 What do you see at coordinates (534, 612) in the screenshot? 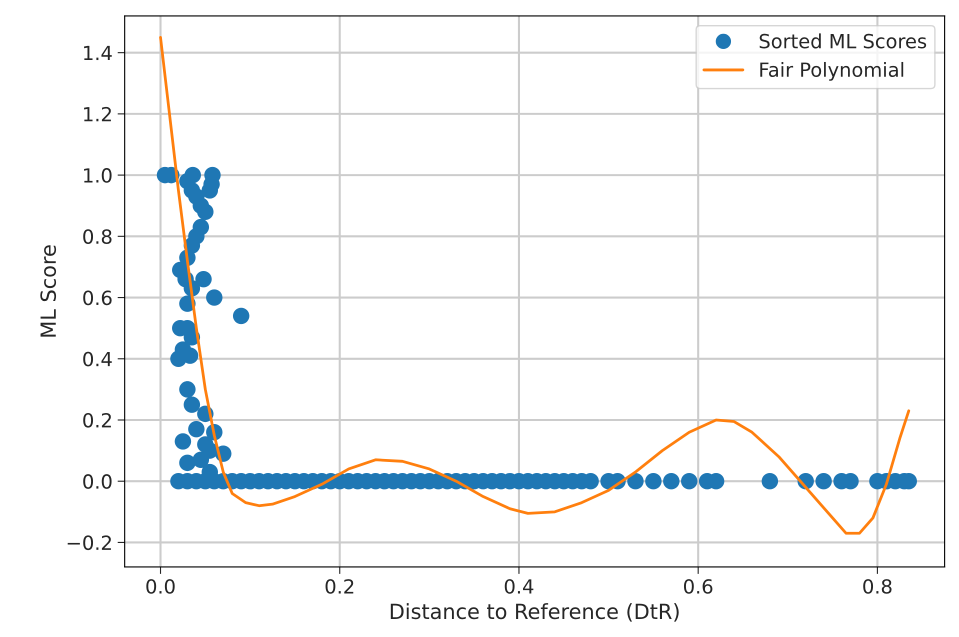
I see `x-axis-title: Distance to Reference (DtR)` at bounding box center [534, 612].